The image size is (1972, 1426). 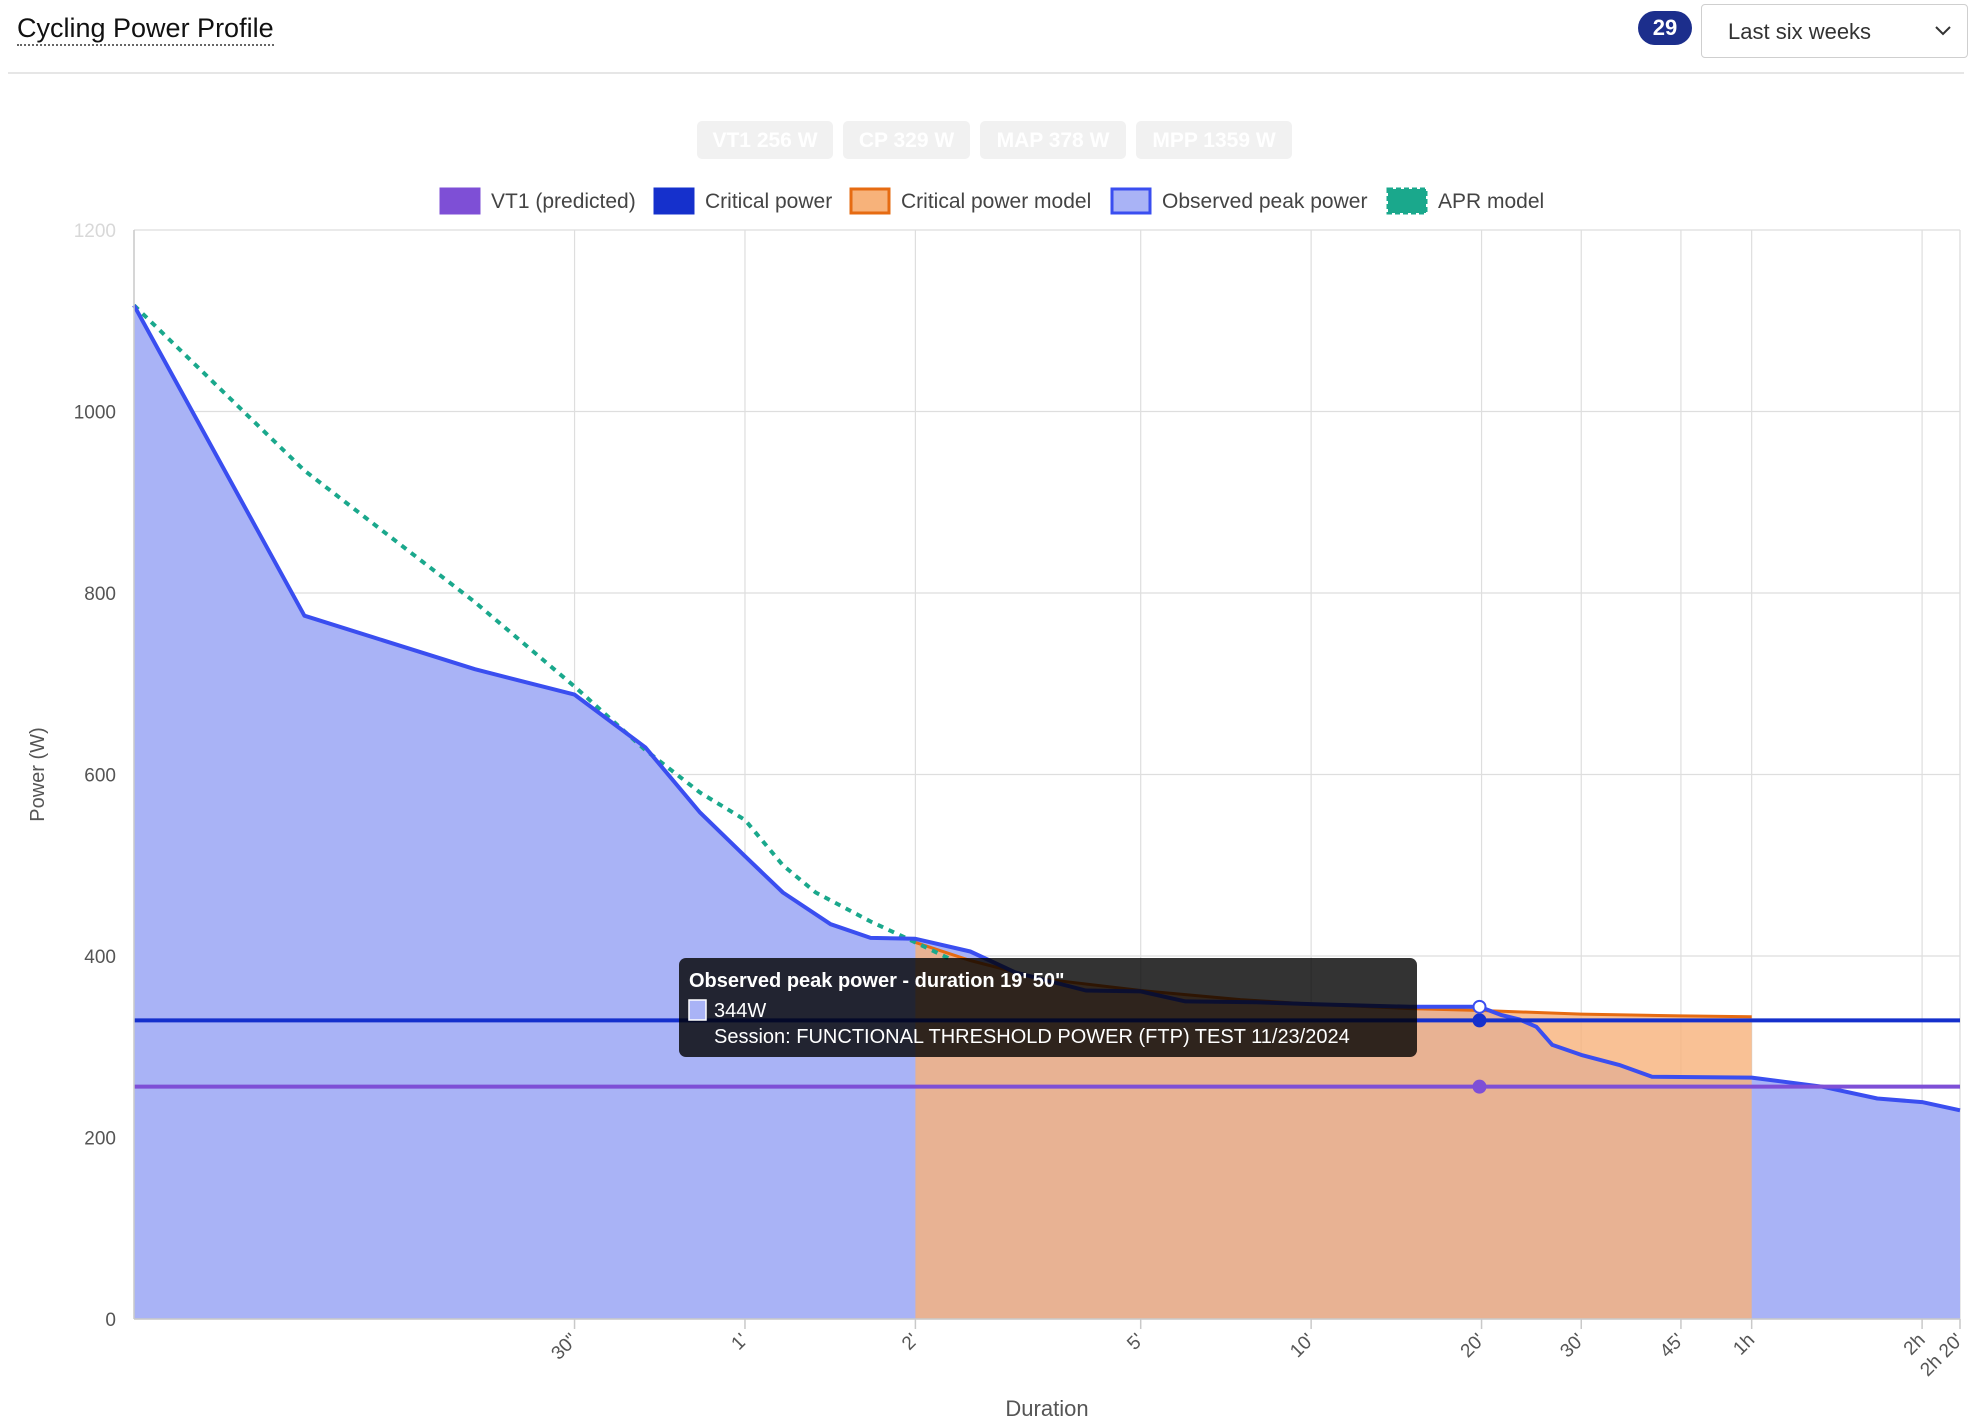 What do you see at coordinates (1046, 1408) in the screenshot?
I see `x-axis-title: Duration` at bounding box center [1046, 1408].